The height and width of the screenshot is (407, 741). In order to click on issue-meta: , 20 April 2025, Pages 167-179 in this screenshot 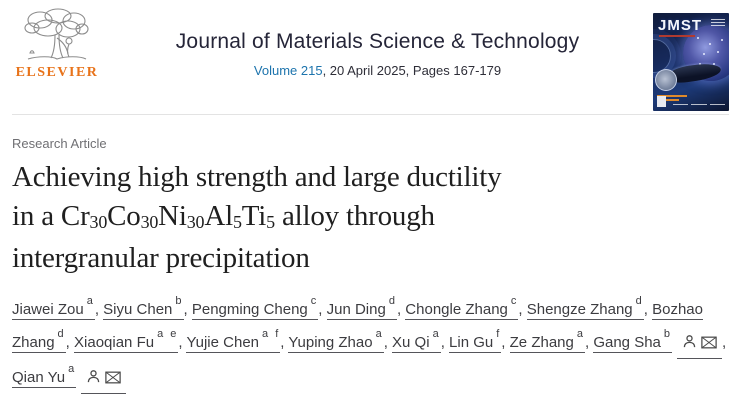, I will do `click(412, 70)`.